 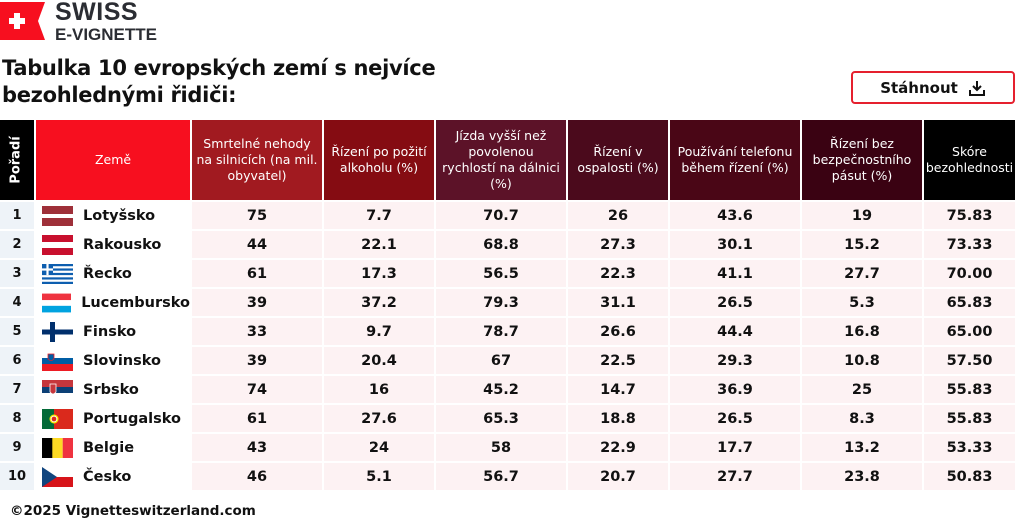 I want to click on road-deaths-cell: 75, so click(x=257, y=215).